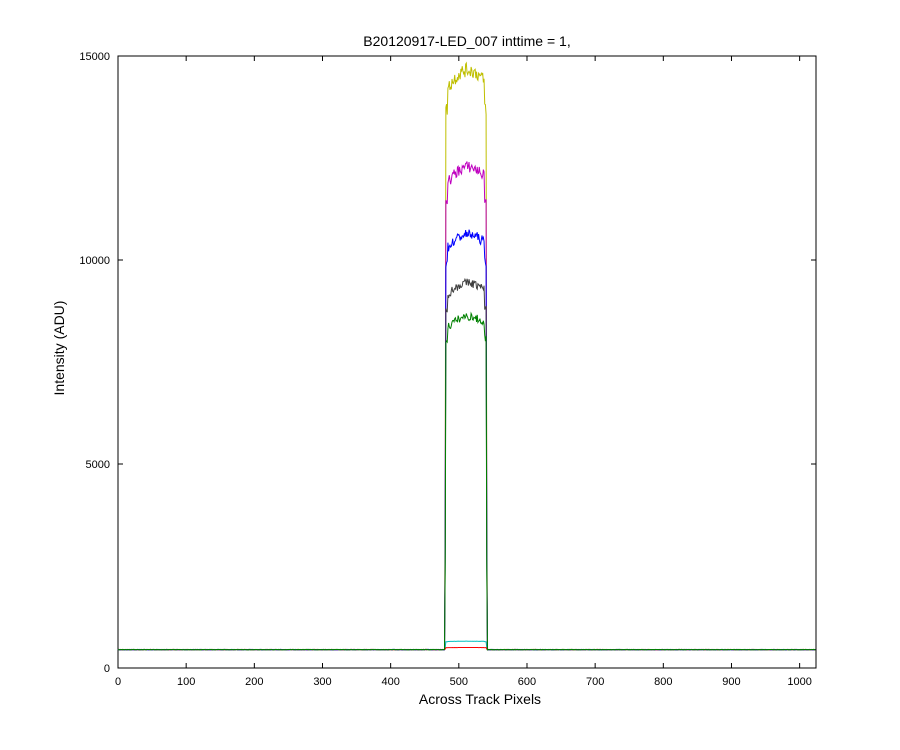 The height and width of the screenshot is (750, 900). Describe the element at coordinates (663, 682) in the screenshot. I see `x-tick-label: 800` at that location.